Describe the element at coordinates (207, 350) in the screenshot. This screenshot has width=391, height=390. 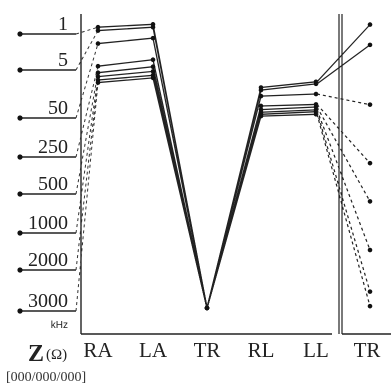
I see `category-label: TR` at that location.